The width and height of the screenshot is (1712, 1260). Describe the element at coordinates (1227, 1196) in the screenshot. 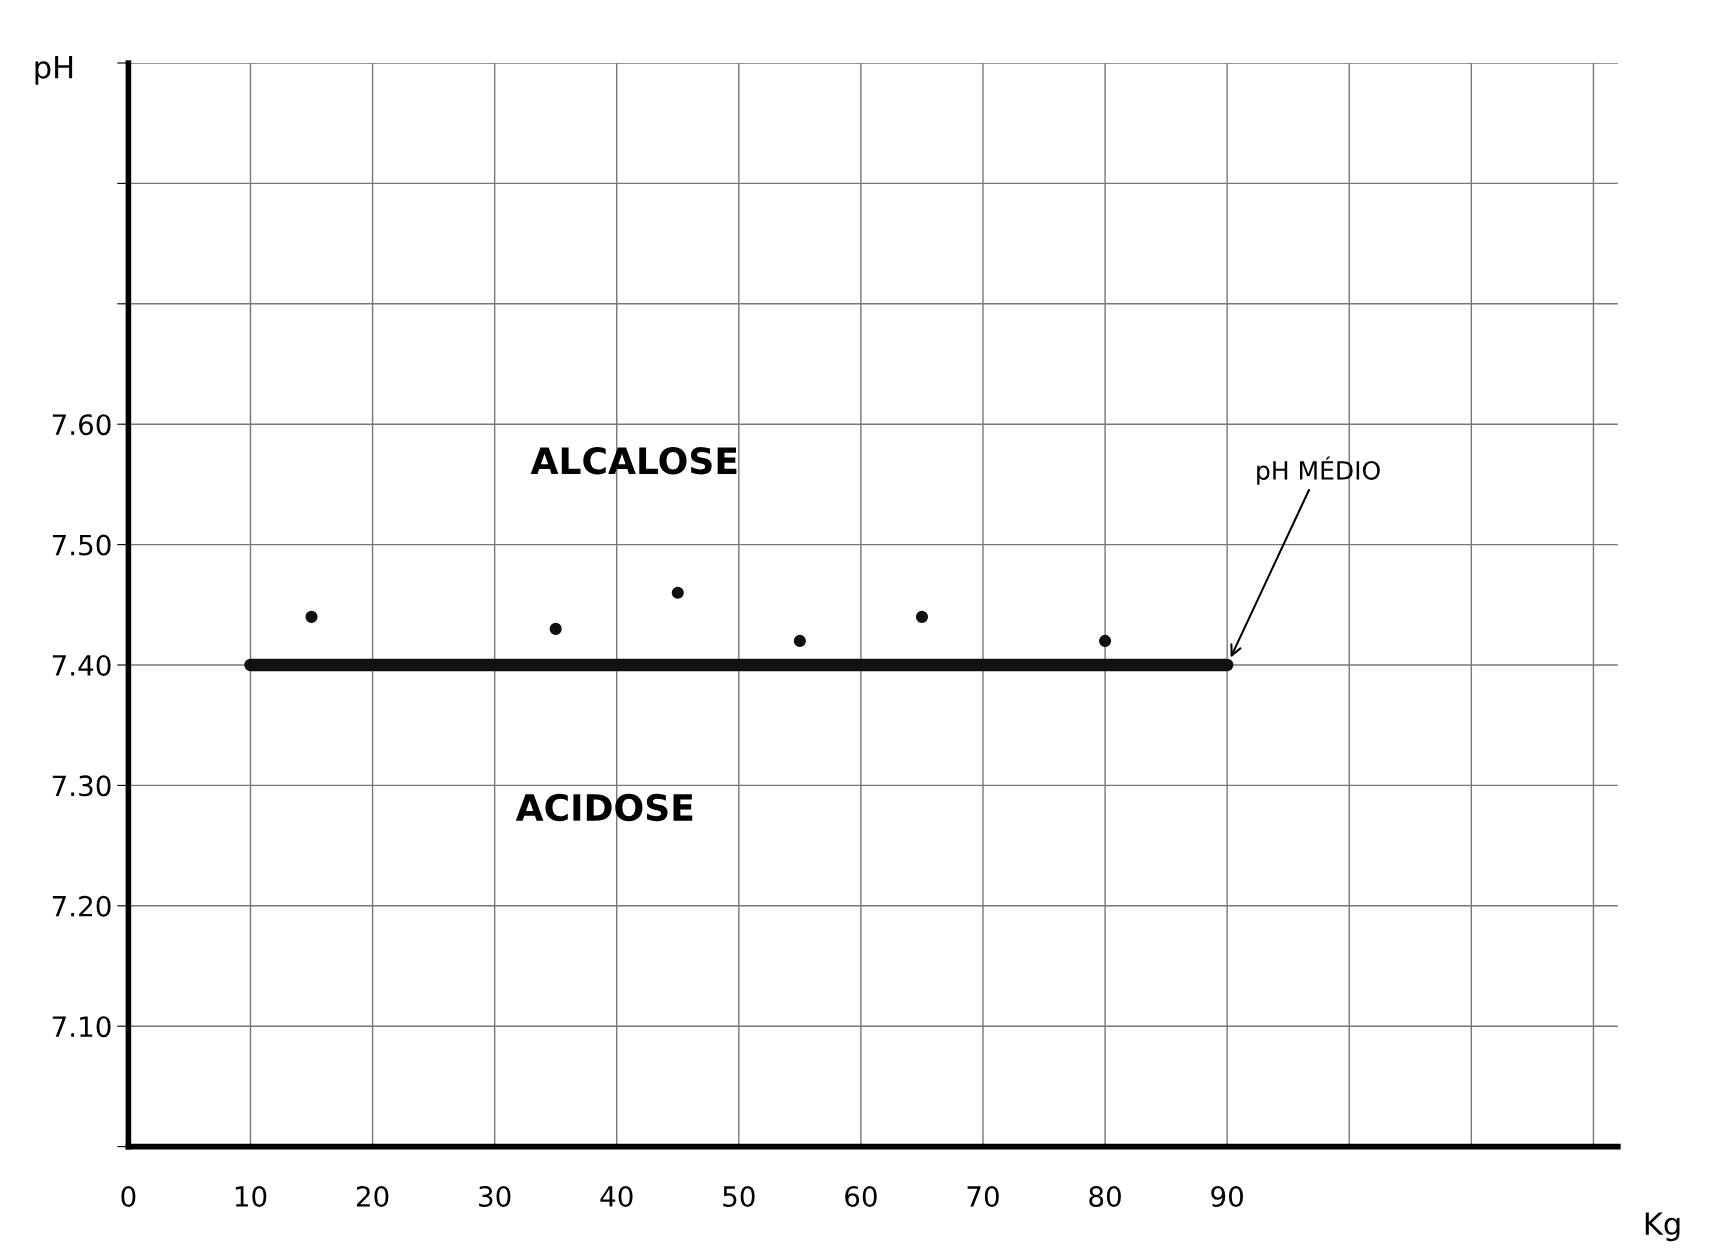

I see `x-tick-label: 90` at that location.